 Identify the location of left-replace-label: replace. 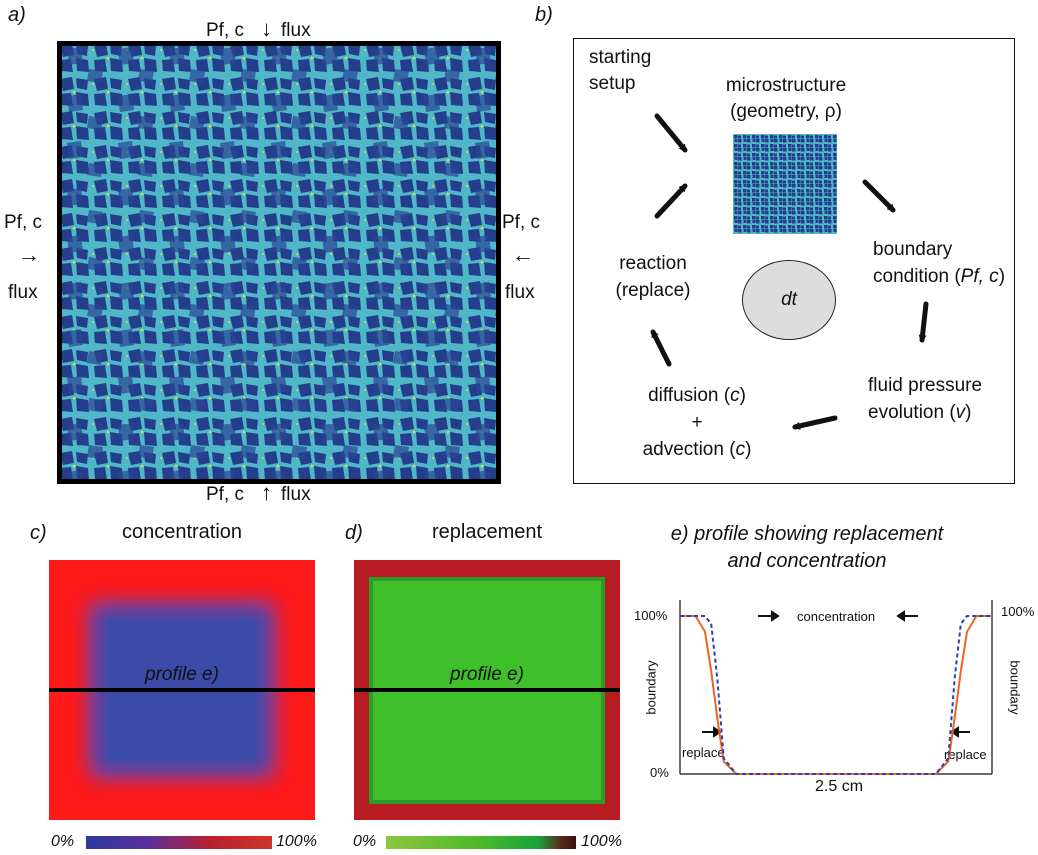
(703, 752).